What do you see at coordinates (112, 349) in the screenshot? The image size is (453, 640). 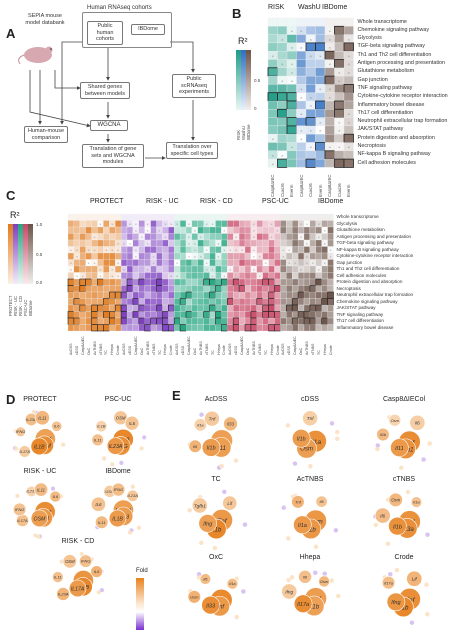 I see `heatmap-c-col-label: Hhepa` at bounding box center [112, 349].